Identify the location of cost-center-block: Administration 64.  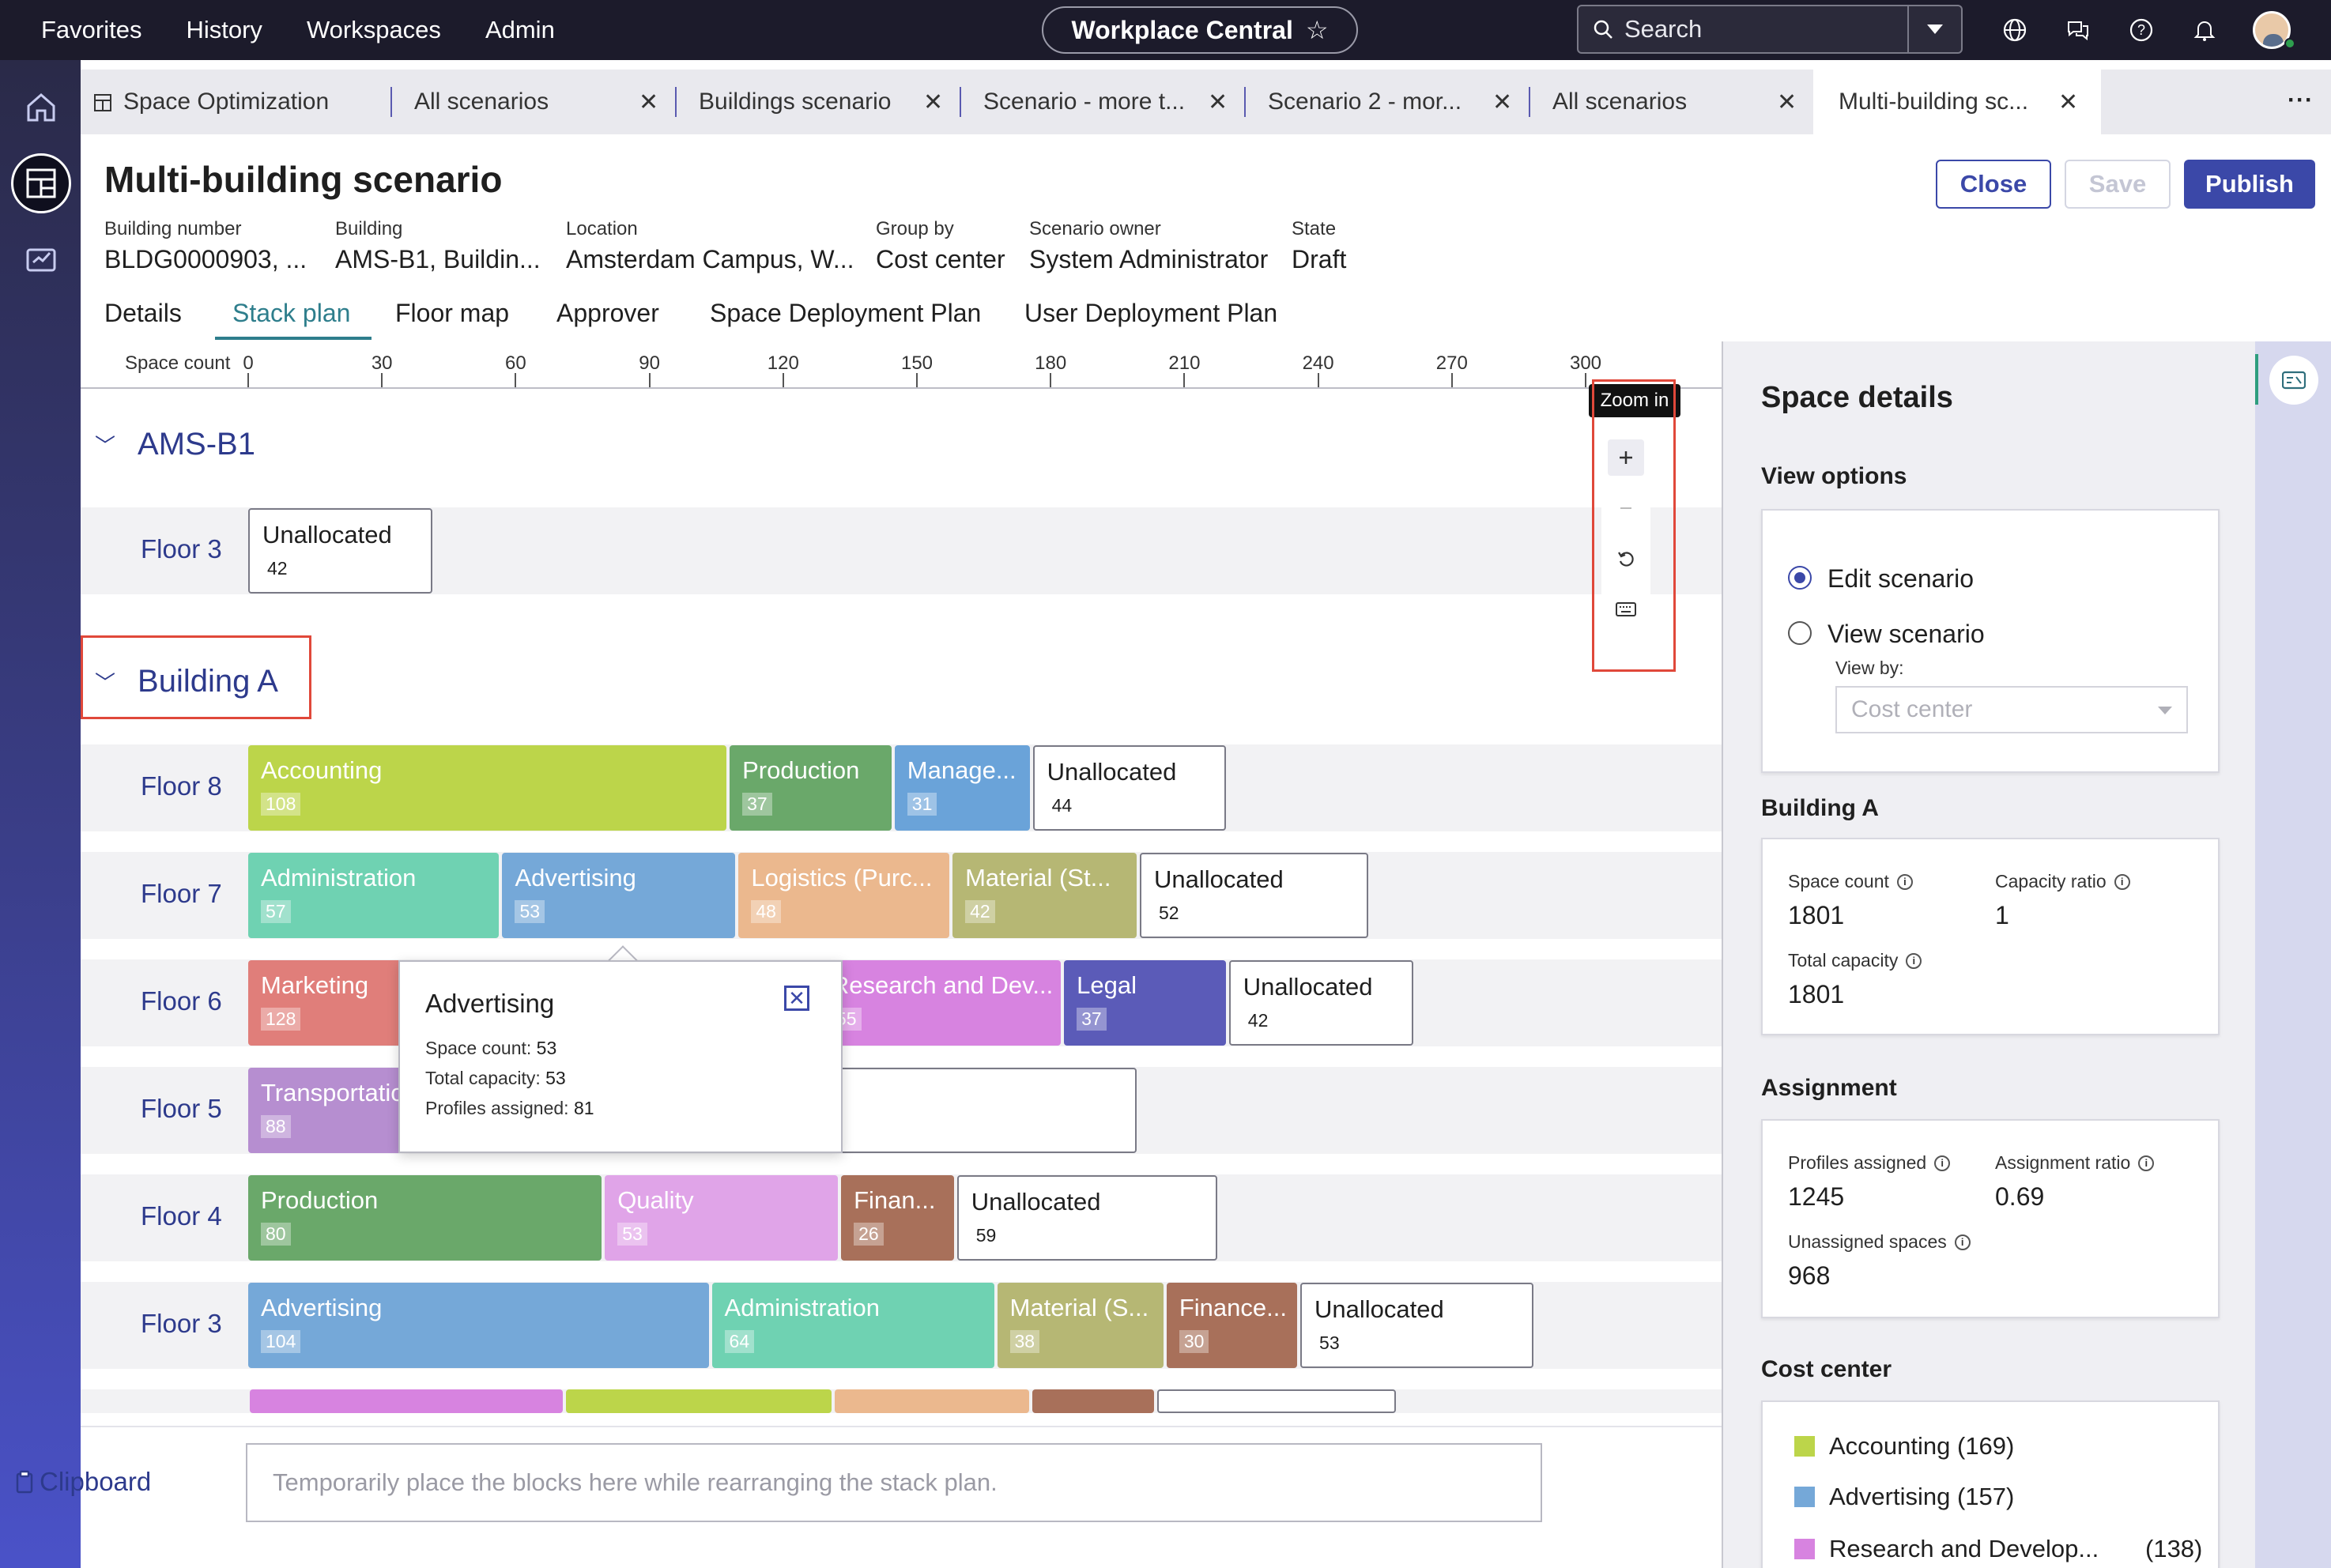
(852, 1325).